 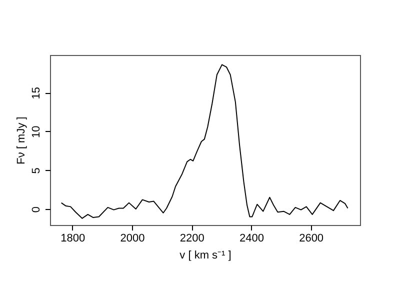 I want to click on y-tick-label: 0, so click(x=36, y=209).